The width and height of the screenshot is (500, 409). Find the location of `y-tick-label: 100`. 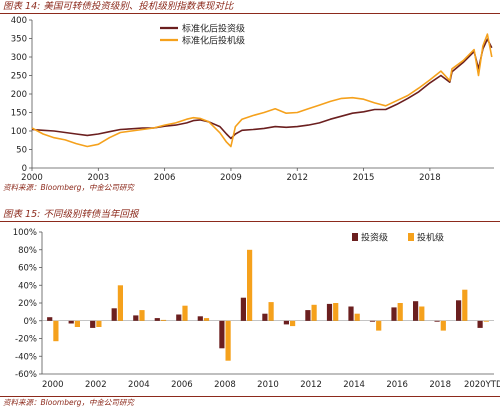

y-tick-label: 100 is located at coordinates (19, 132).